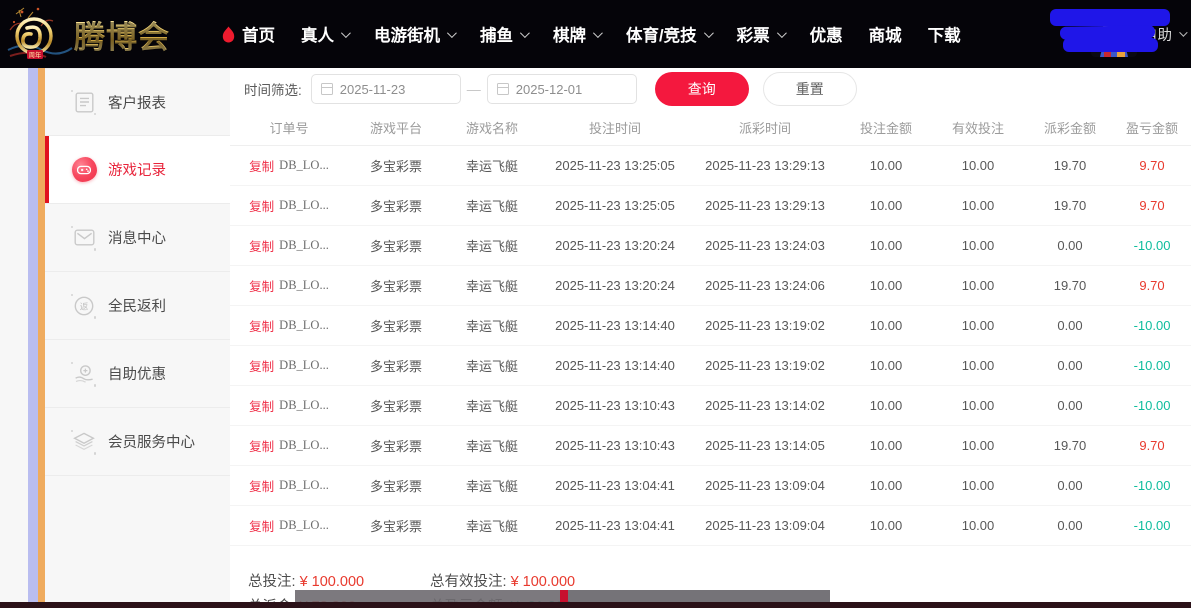 The image size is (1191, 608). Describe the element at coordinates (765, 365) in the screenshot. I see `cell-payout-time: 2025-11-23 13:19:02` at that location.